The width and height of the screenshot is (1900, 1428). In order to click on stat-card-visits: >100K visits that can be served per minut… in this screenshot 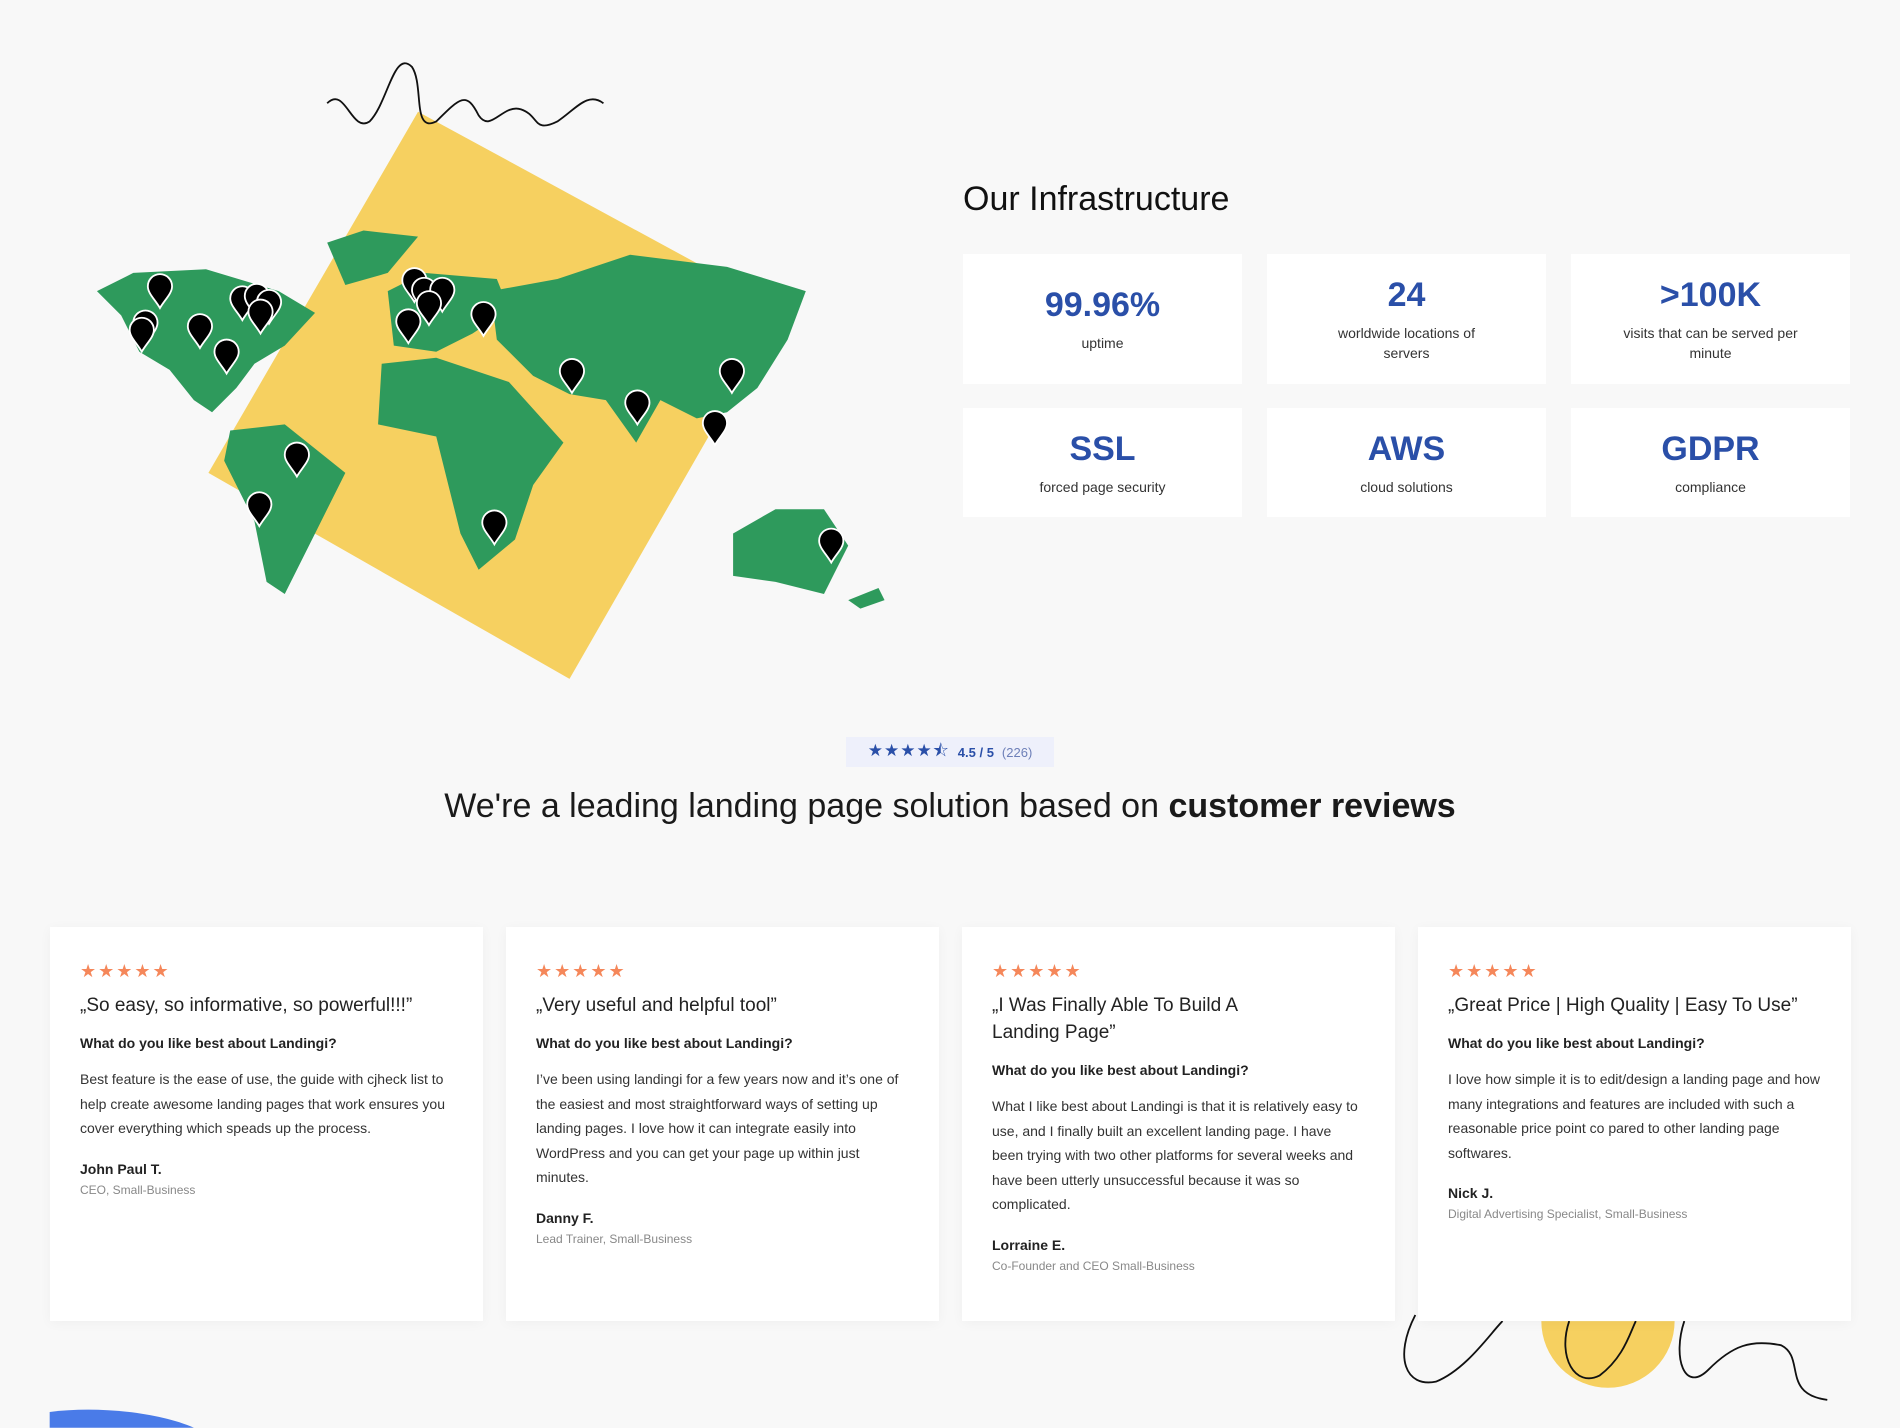, I will do `click(1710, 319)`.